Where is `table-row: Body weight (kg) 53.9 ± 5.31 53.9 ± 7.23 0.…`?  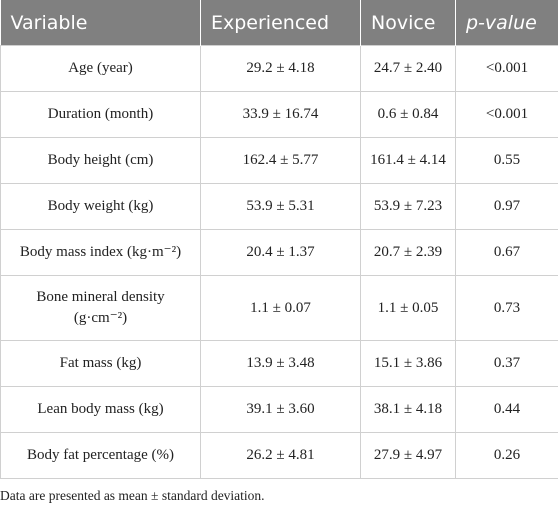 table-row: Body weight (kg) 53.9 ± 5.31 53.9 ± 7.23 0.… is located at coordinates (279, 206).